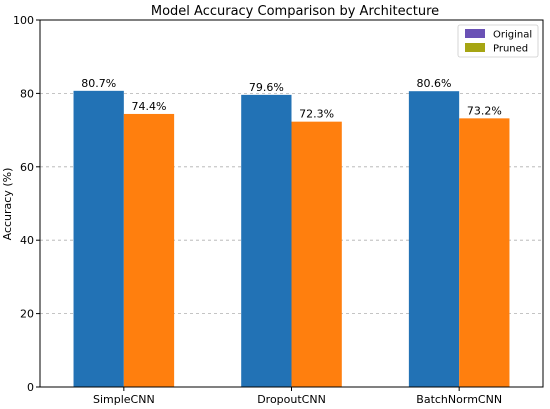  Describe the element at coordinates (30, 387) in the screenshot. I see `y-tick-label: 0` at that location.